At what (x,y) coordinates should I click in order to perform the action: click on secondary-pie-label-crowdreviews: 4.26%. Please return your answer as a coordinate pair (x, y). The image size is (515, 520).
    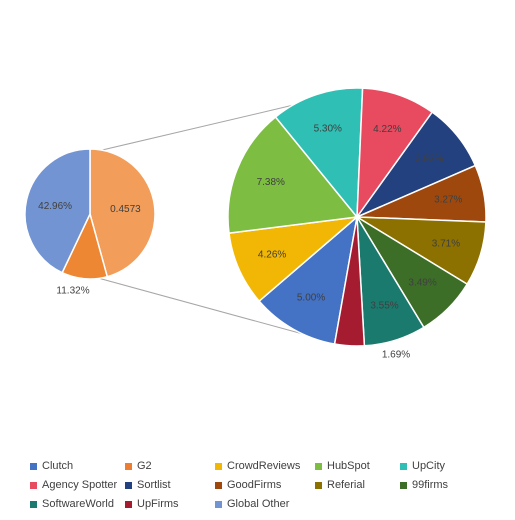
    Looking at the image, I should click on (272, 254).